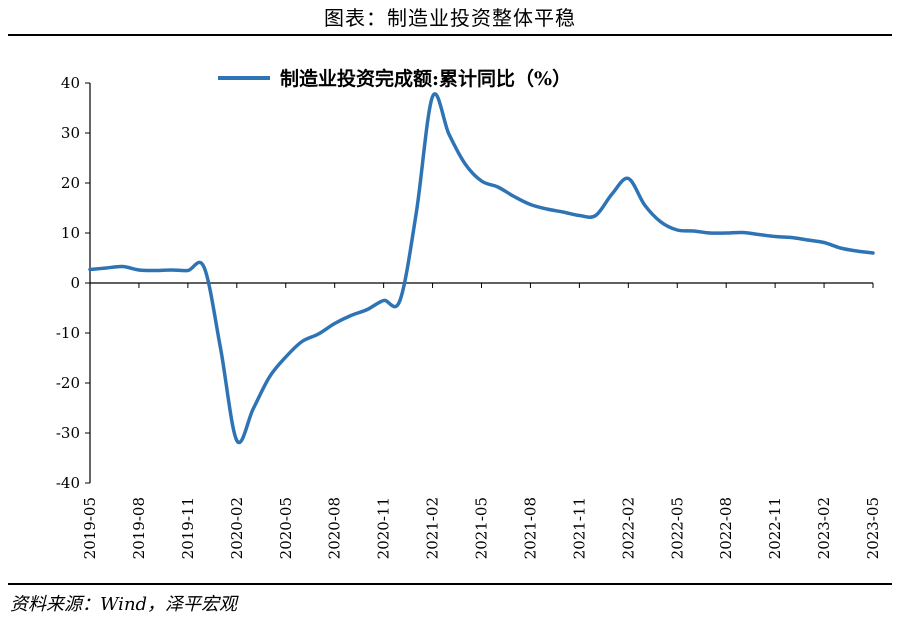  Describe the element at coordinates (677, 528) in the screenshot. I see `x-tick-label: 2022-05` at that location.